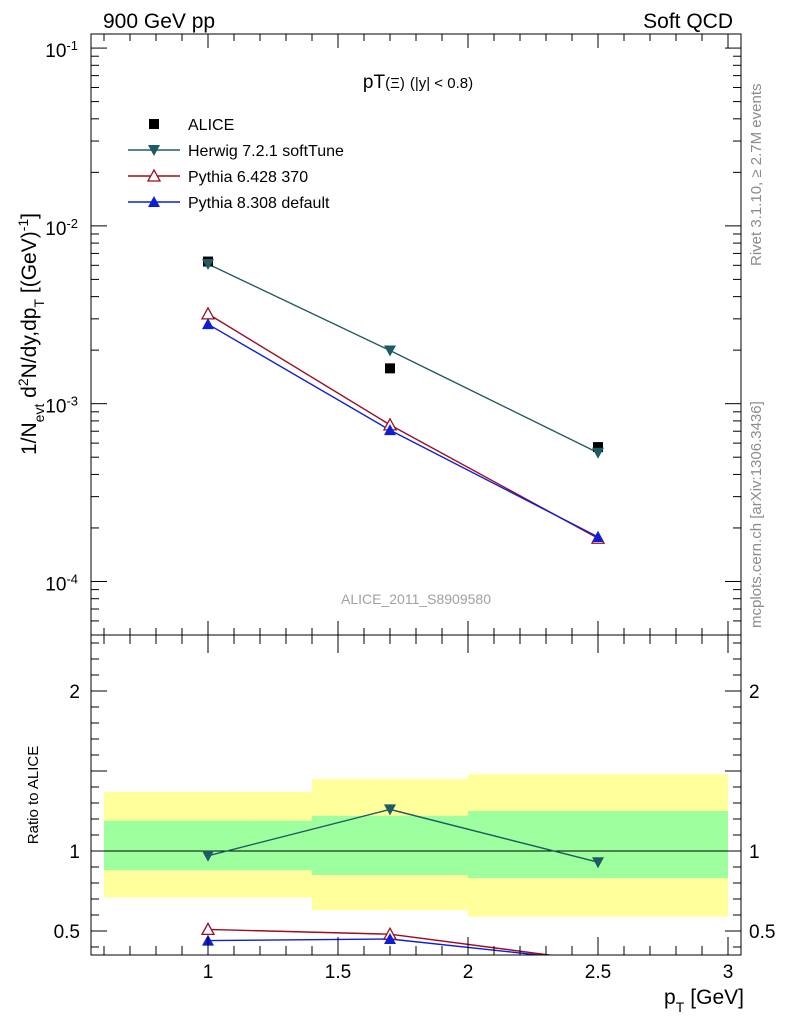 The height and width of the screenshot is (1024, 786). I want to click on mcplots-reference-label: mcplots.cern.ch [arXiv:1306.3436], so click(756, 514).